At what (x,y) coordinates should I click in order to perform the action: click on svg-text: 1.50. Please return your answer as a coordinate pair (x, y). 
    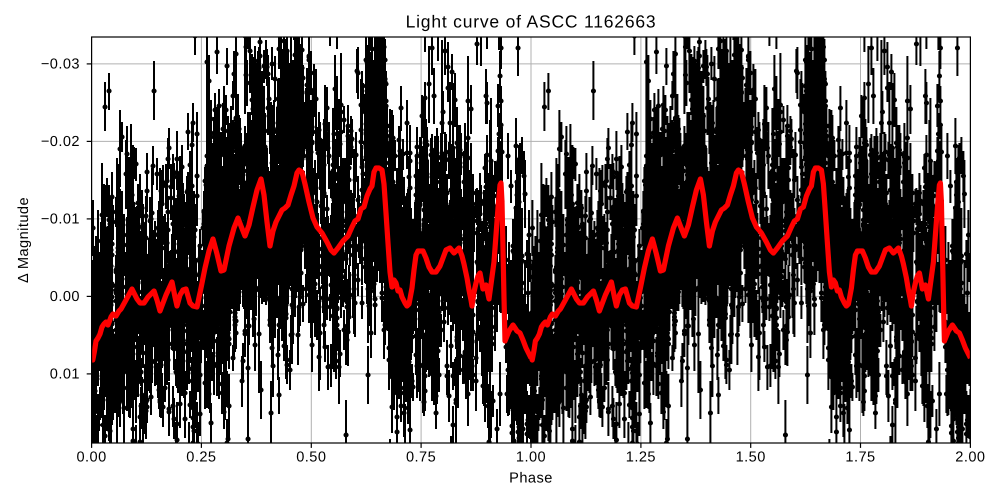
    Looking at the image, I should click on (751, 458).